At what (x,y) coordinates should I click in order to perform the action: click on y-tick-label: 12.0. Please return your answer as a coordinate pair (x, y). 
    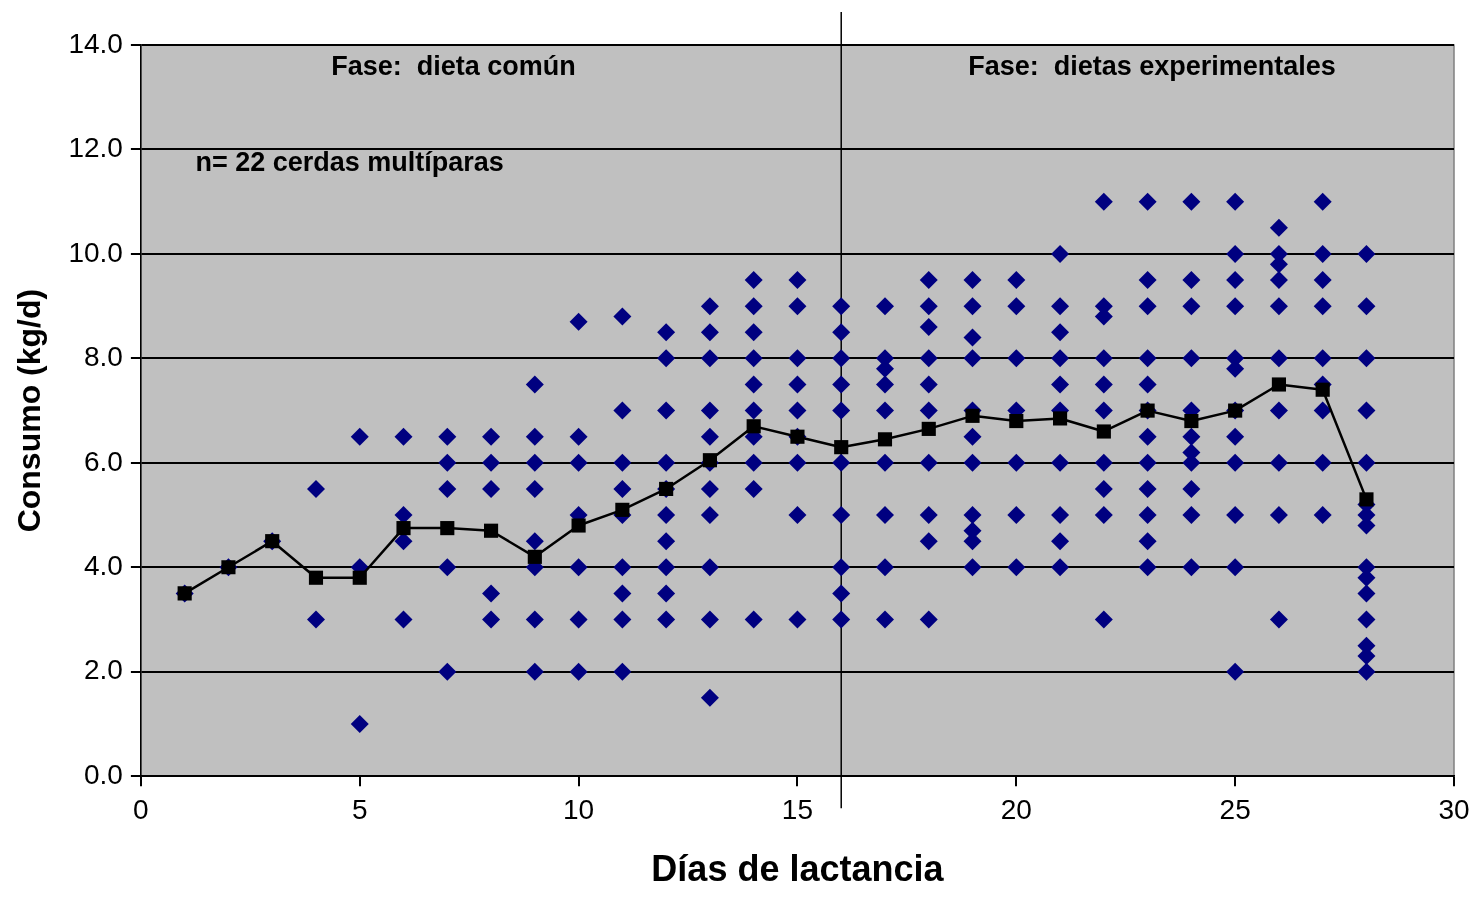
    Looking at the image, I should click on (95, 148).